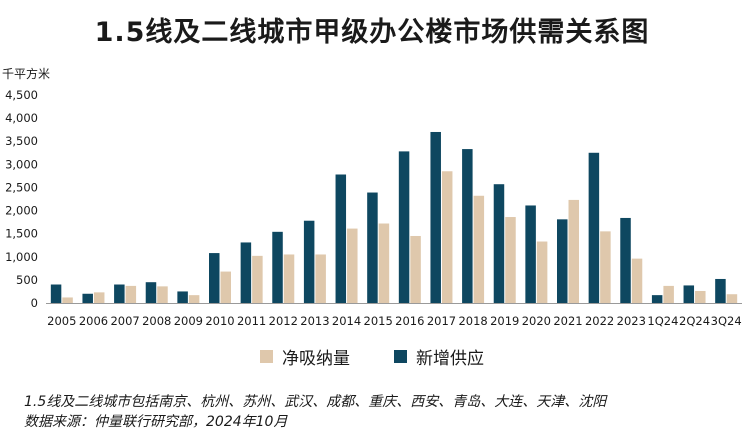  What do you see at coordinates (400, 356) in the screenshot?
I see `legend-swatch-supply` at bounding box center [400, 356].